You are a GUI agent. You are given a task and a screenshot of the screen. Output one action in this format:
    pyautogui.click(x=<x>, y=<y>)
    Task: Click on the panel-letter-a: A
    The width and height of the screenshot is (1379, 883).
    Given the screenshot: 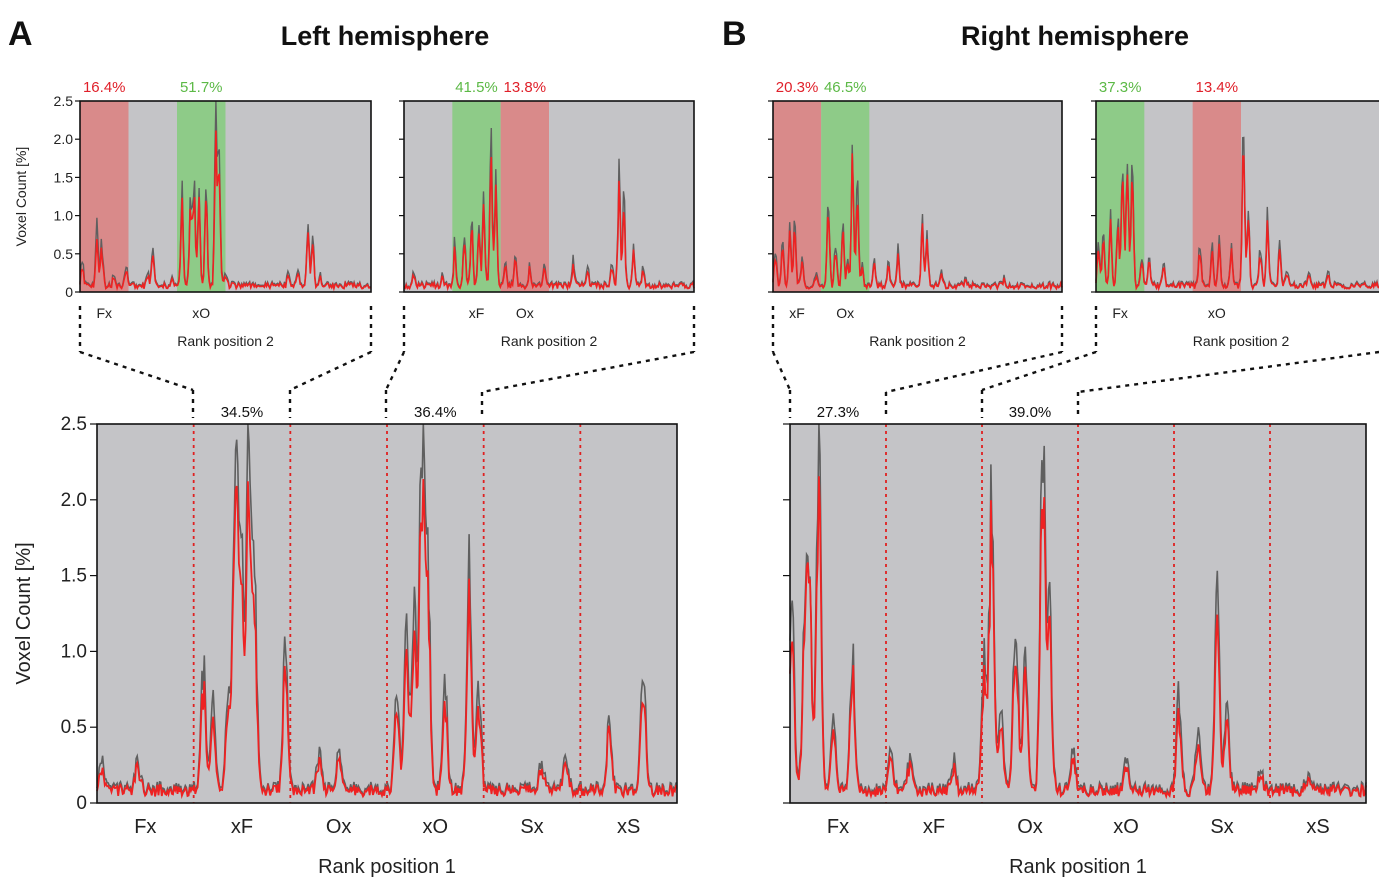 What is the action you would take?
    pyautogui.click(x=20, y=34)
    